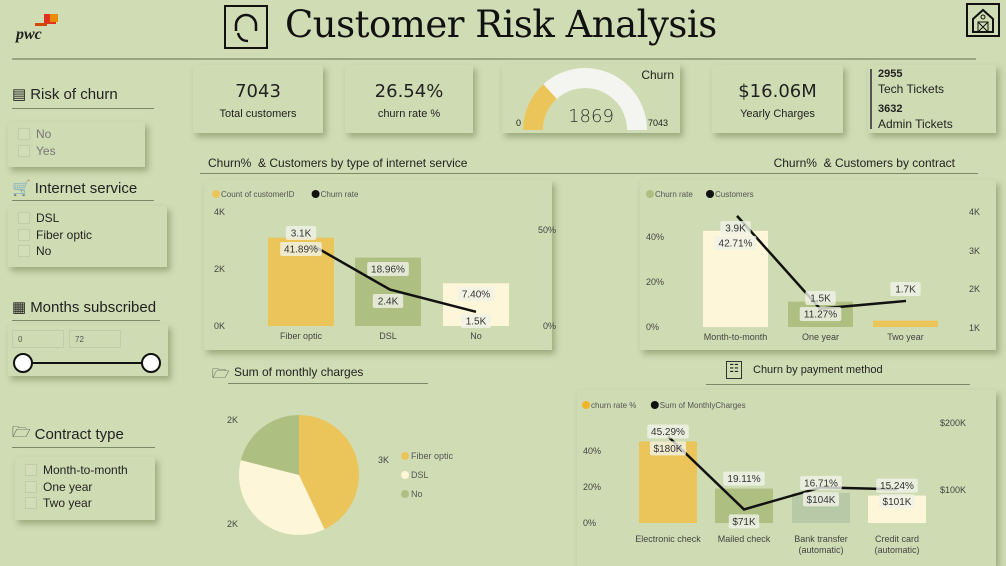  I want to click on slider-handle-max, so click(151, 363).